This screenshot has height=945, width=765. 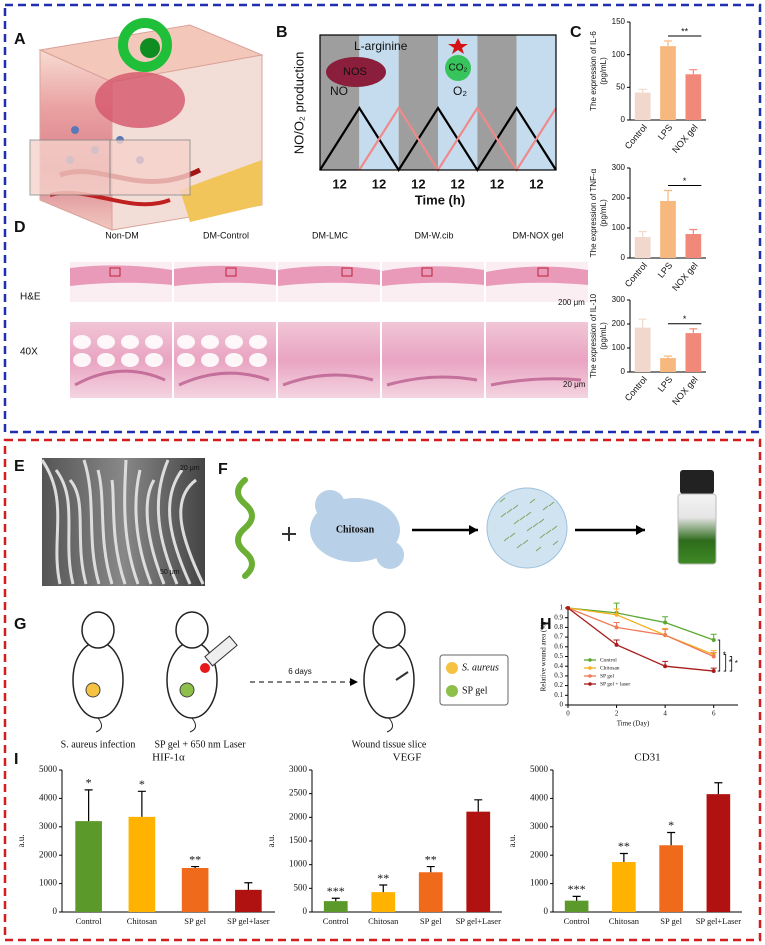 What do you see at coordinates (98, 630) in the screenshot?
I see `mouse-head` at bounding box center [98, 630].